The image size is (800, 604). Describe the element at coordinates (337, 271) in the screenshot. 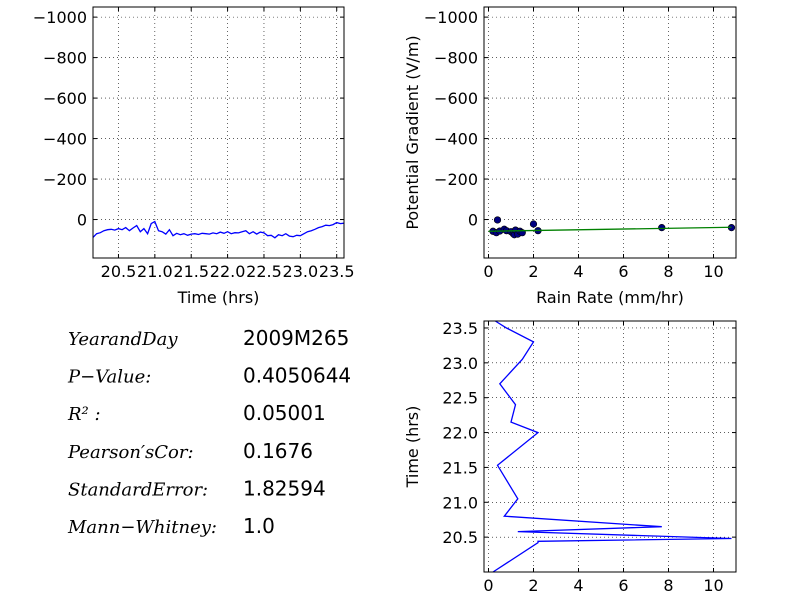

I see `x-tick-label-6: 23.5` at that location.